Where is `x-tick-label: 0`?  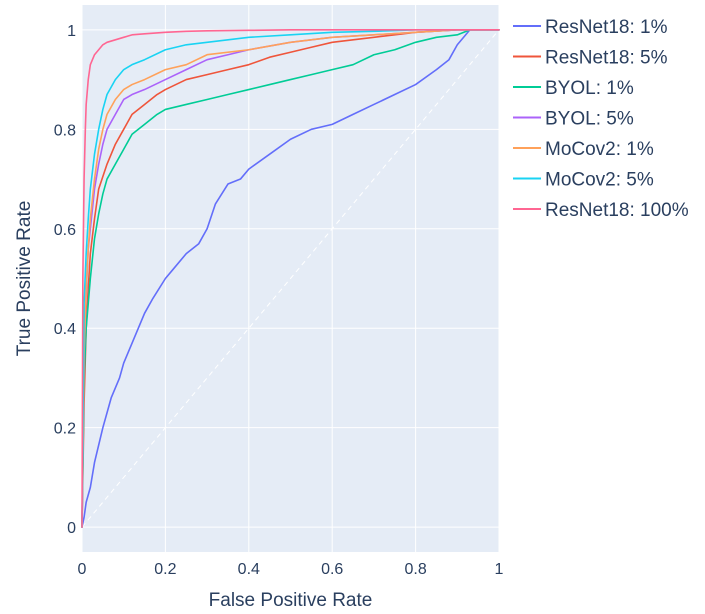
x-tick-label: 0 is located at coordinates (82, 569).